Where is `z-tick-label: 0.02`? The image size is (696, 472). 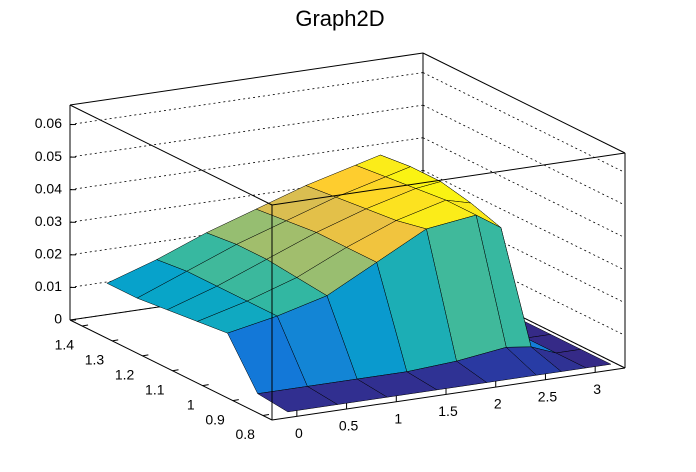
z-tick-label: 0.02 is located at coordinates (48, 254).